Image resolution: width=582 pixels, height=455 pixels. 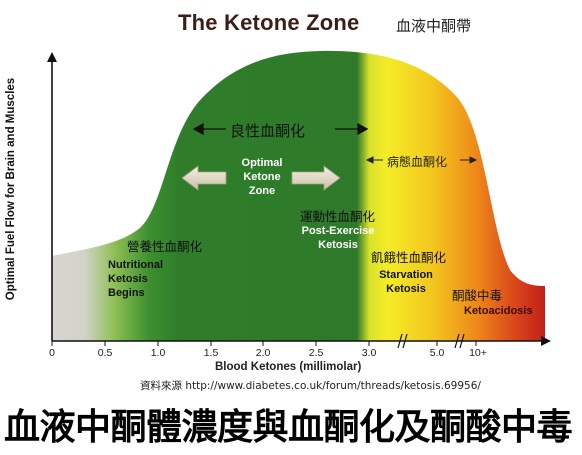 I want to click on optimal-zone-arrow, so click(x=261, y=178).